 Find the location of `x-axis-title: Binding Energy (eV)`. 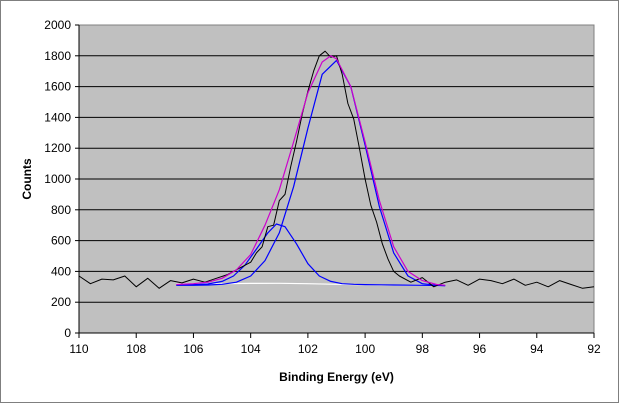

x-axis-title: Binding Energy (eV) is located at coordinates (336, 377).